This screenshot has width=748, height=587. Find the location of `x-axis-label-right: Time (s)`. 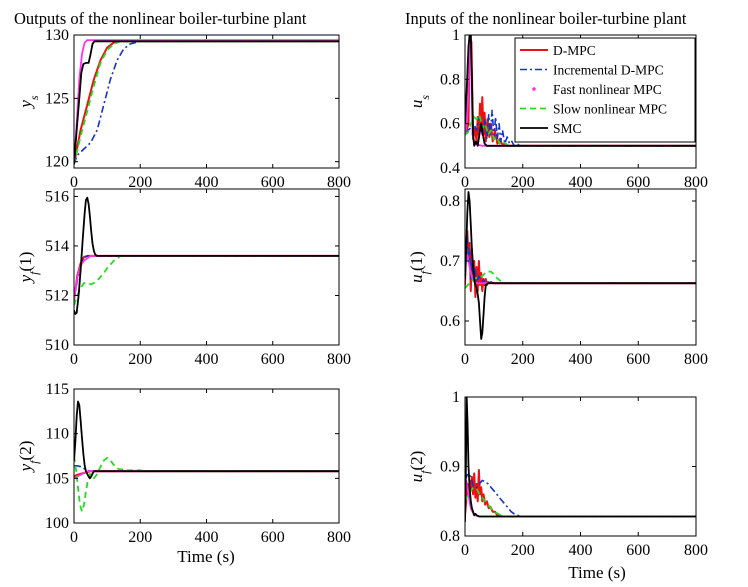

x-axis-label-right: Time (s) is located at coordinates (596, 572).